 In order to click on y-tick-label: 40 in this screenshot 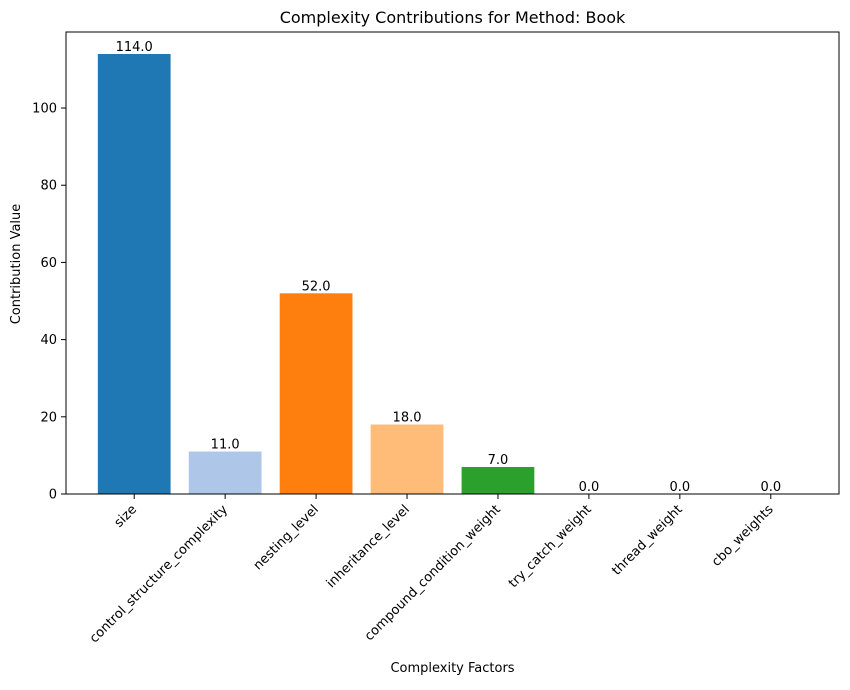, I will do `click(48, 340)`.